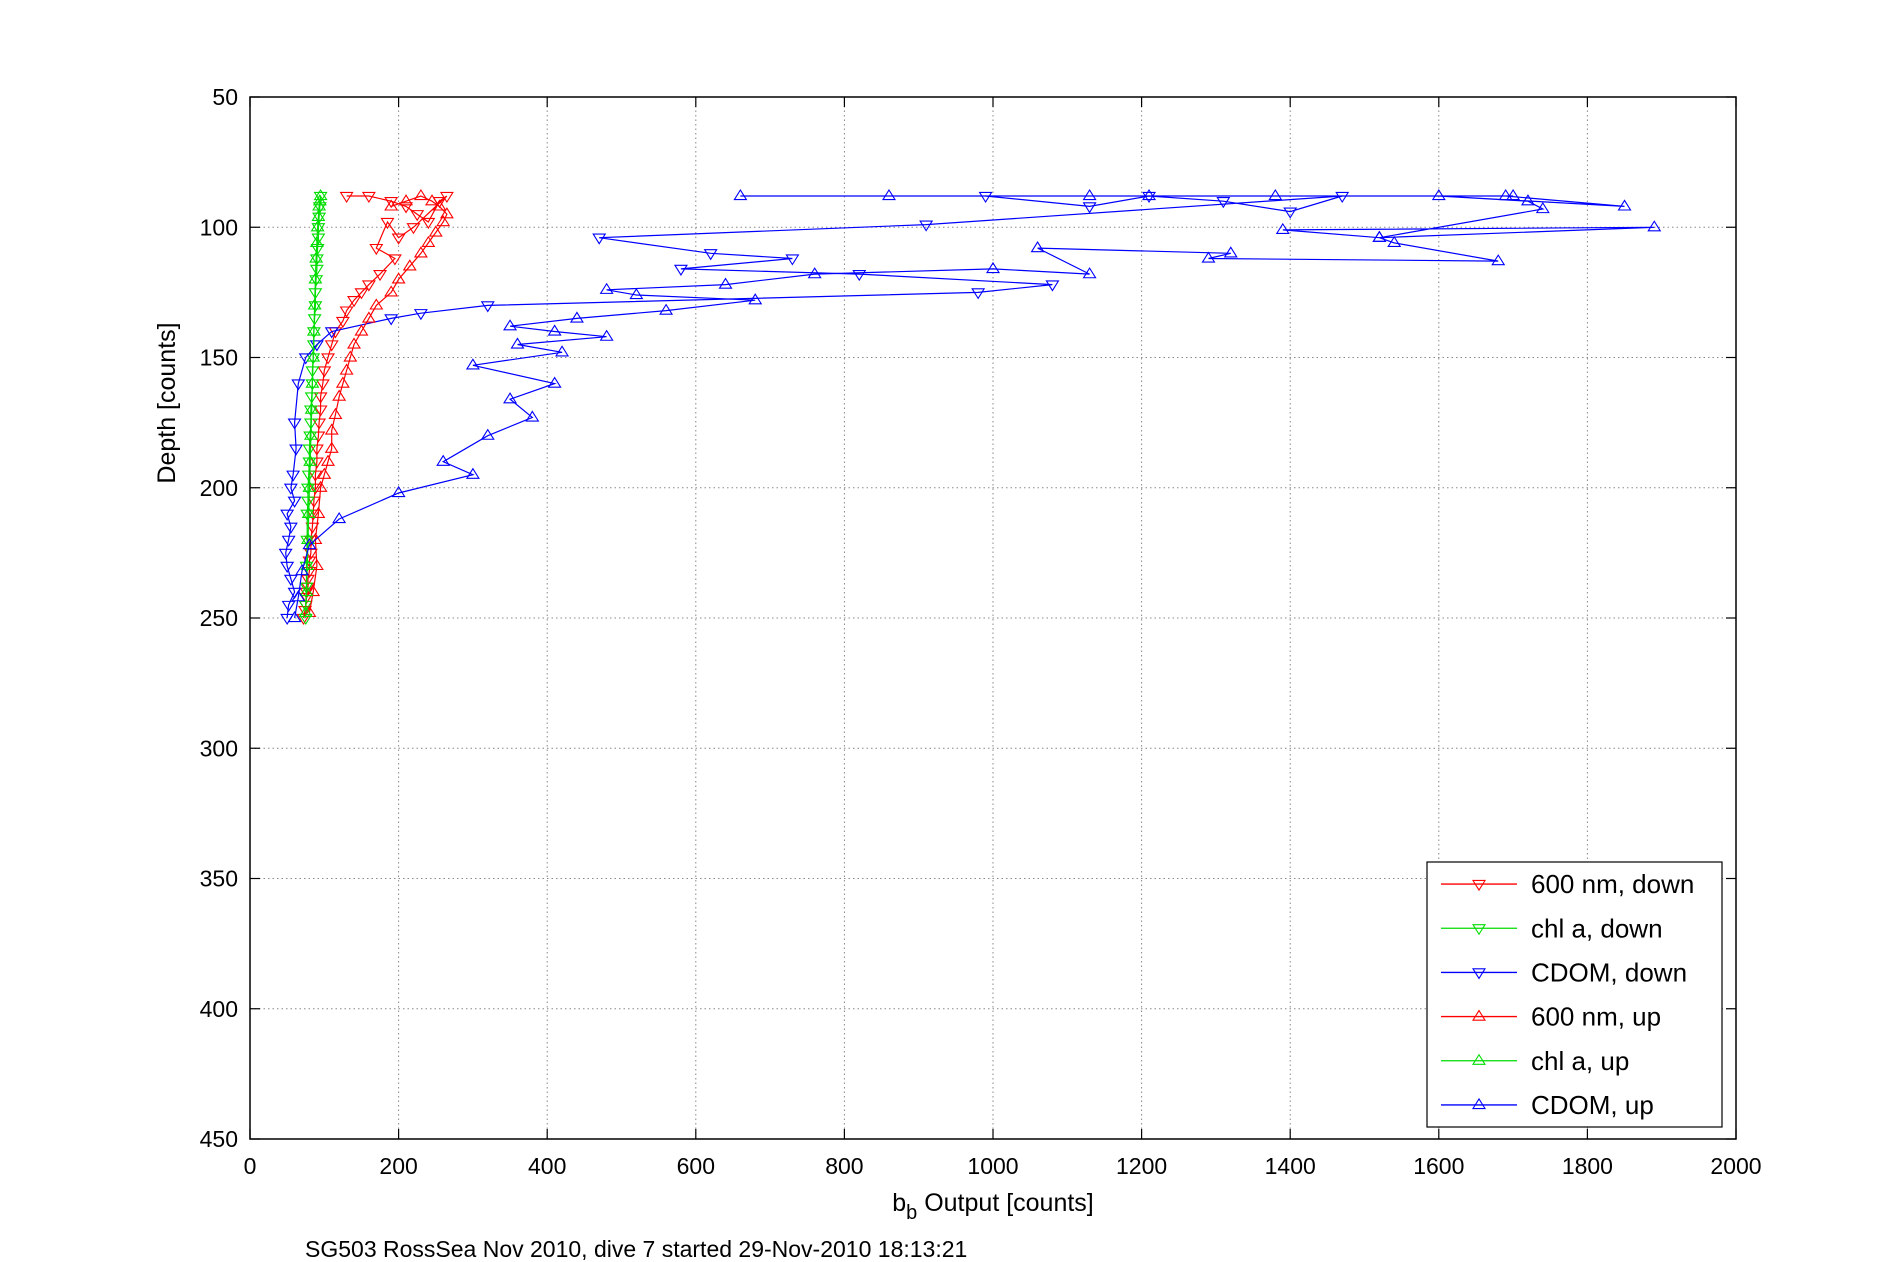  Describe the element at coordinates (167, 402) in the screenshot. I see `y-axis-label: Depth [counts]` at that location.